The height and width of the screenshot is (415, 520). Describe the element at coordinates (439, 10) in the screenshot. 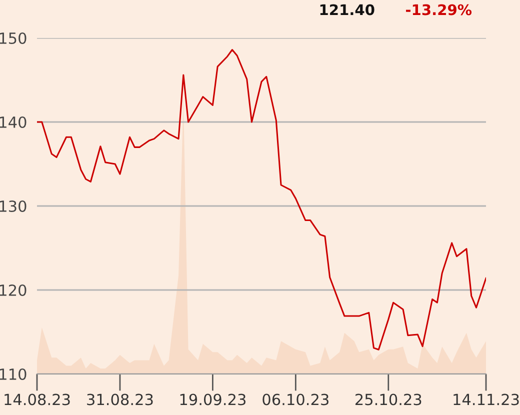

I see `text: -13.29%` at that location.